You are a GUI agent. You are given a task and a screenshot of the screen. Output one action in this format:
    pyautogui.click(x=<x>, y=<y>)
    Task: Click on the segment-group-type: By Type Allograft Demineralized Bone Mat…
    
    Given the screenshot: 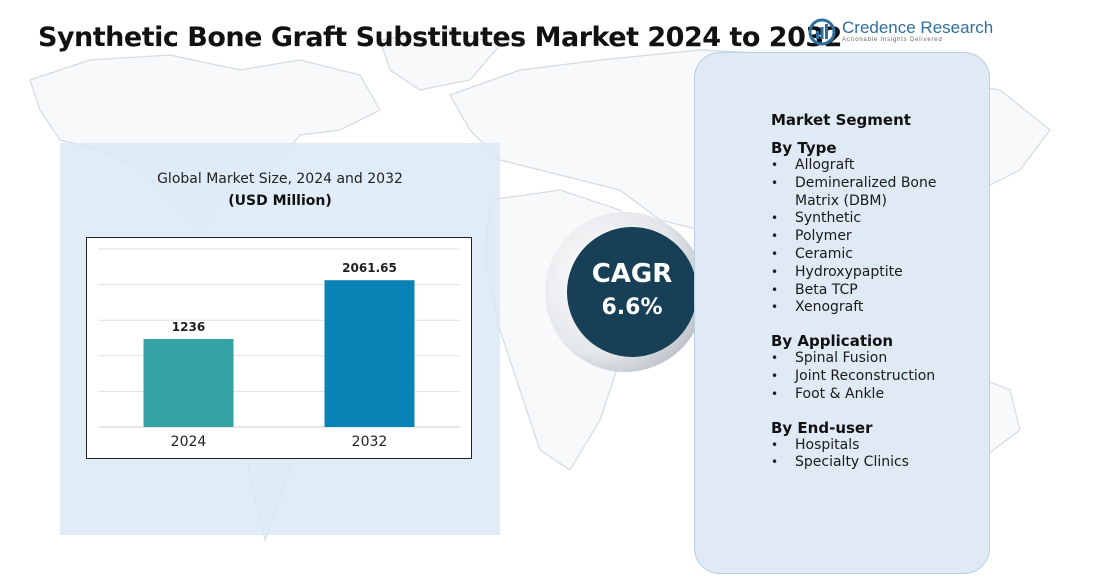 What is the action you would take?
    pyautogui.click(x=876, y=228)
    